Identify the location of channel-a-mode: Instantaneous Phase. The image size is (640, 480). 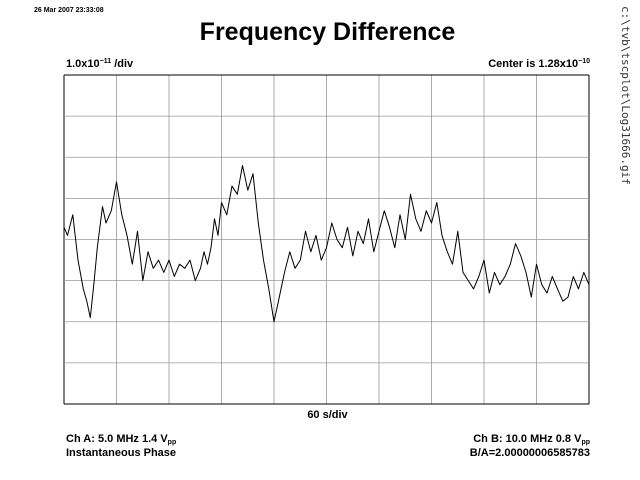
(121, 453).